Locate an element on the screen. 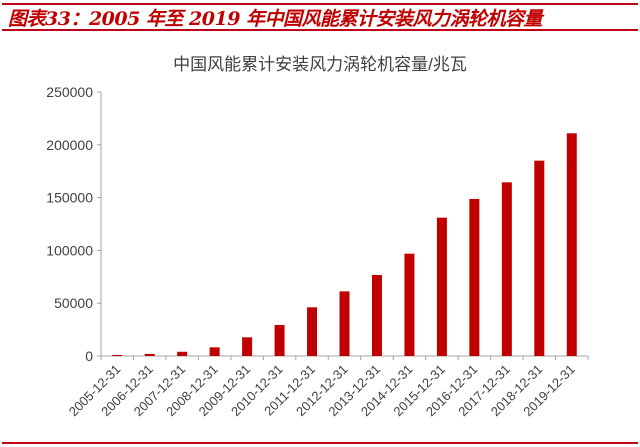 This screenshot has height=447, width=640. bottom-rule is located at coordinates (320, 443).